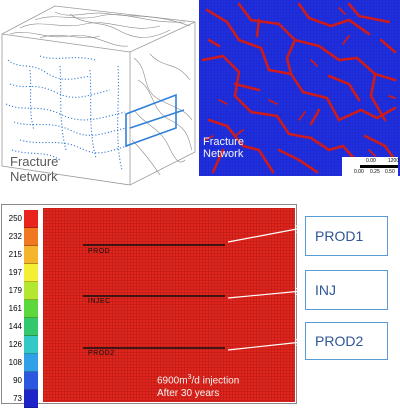 The width and height of the screenshot is (400, 408). I want to click on legend-value: 73, so click(17, 398).